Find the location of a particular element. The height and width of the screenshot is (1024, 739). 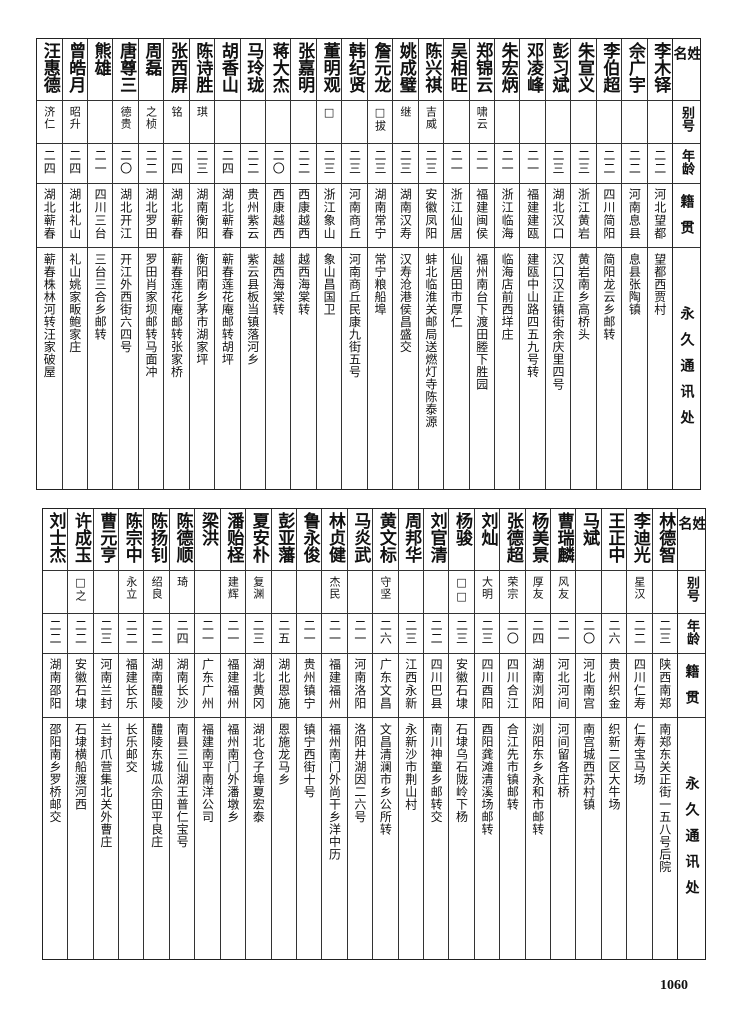

record-name: 詹元龙 is located at coordinates (380, 67).